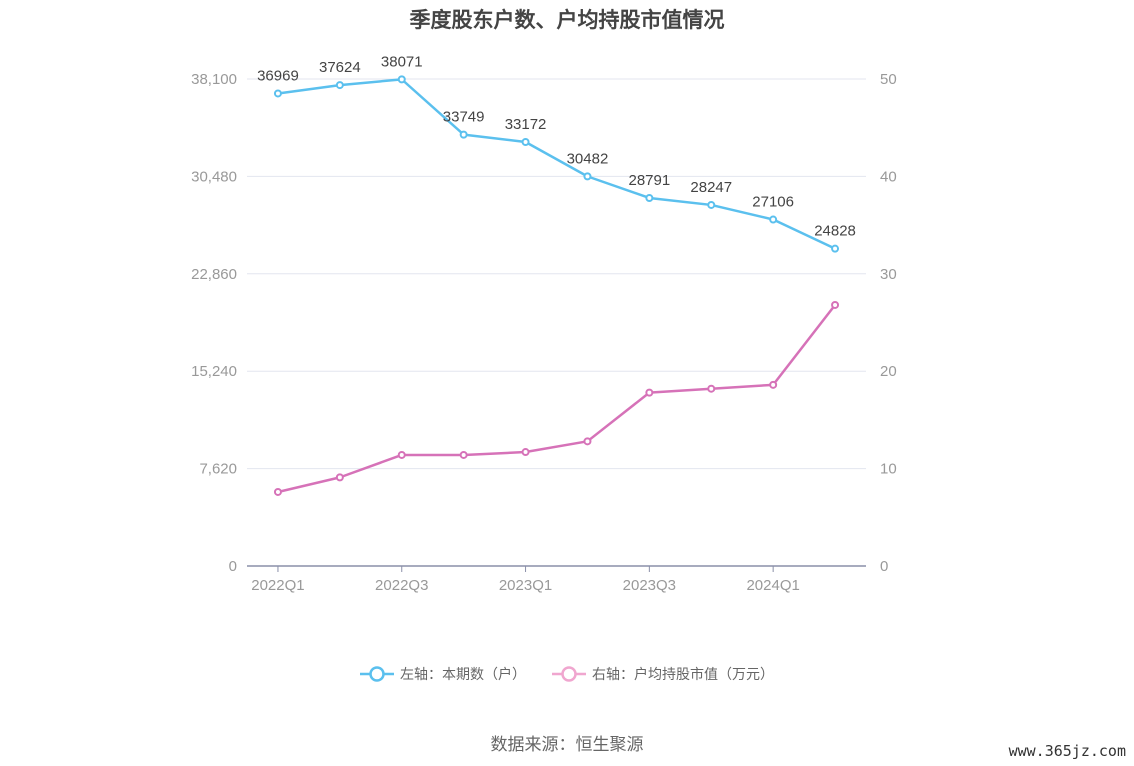 The width and height of the screenshot is (1134, 766). I want to click on y-right-tick-label: 40, so click(888, 176).